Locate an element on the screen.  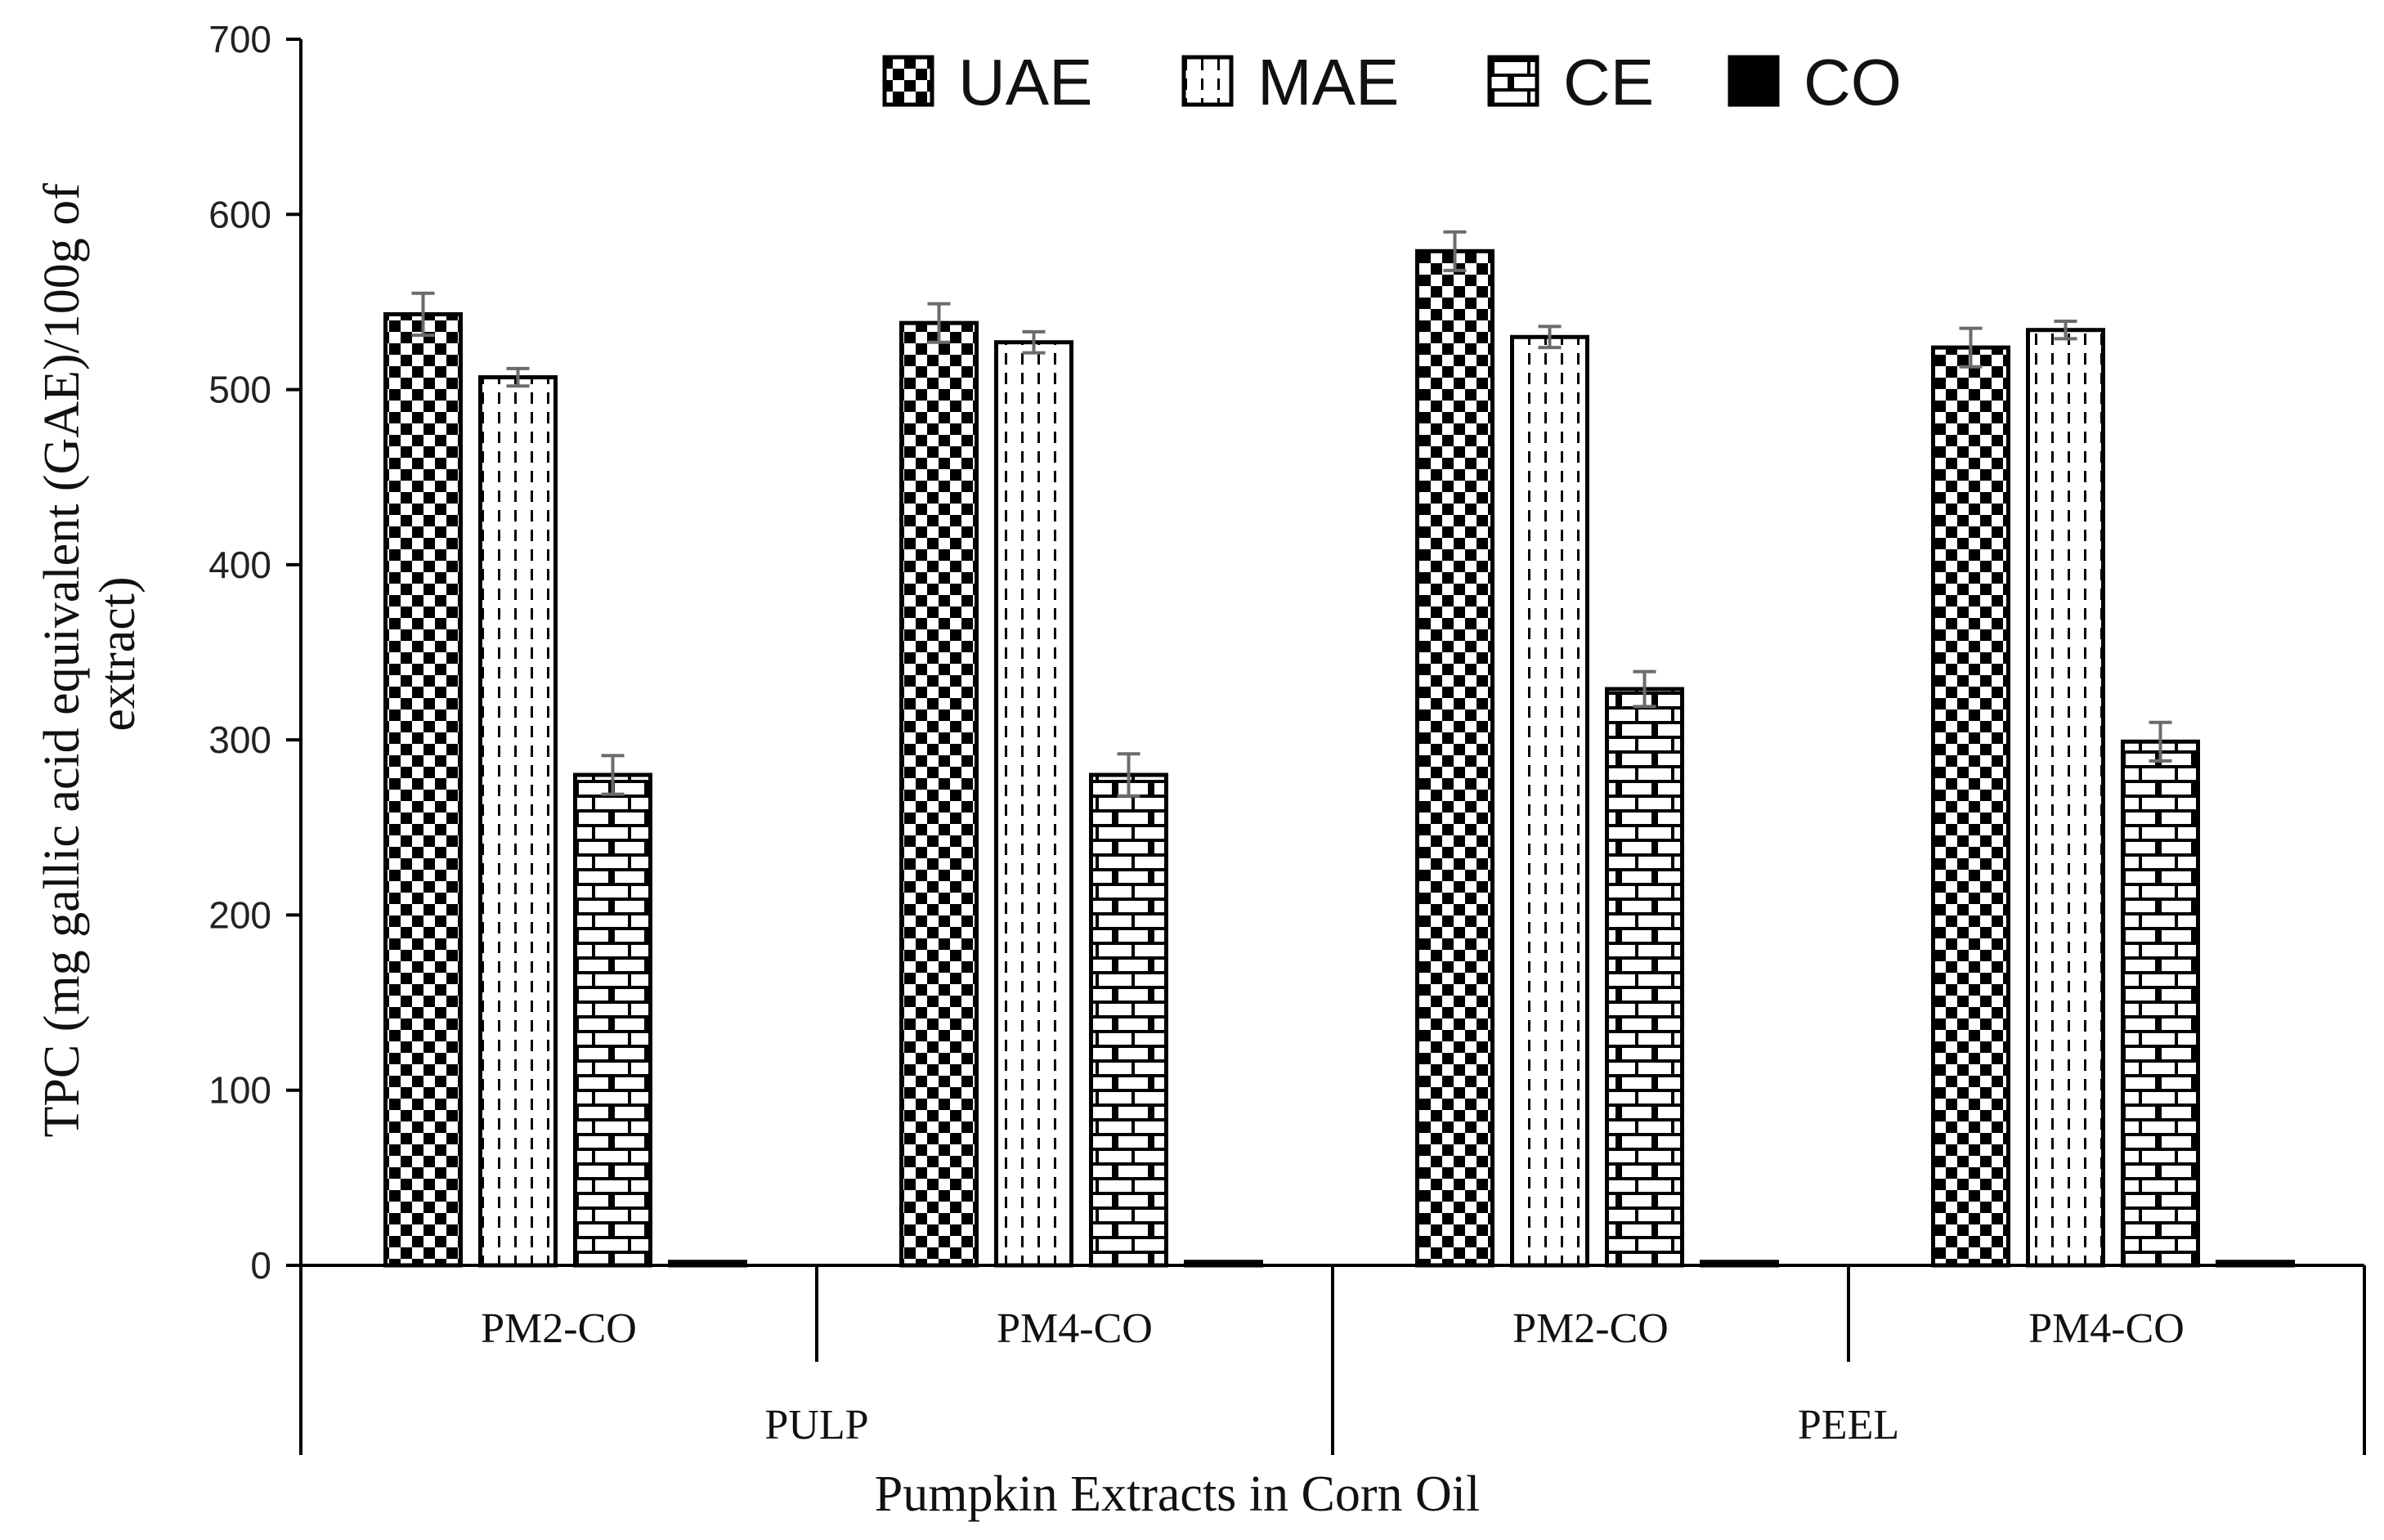
legend: UAE MAE CE CO is located at coordinates (1392, 82).